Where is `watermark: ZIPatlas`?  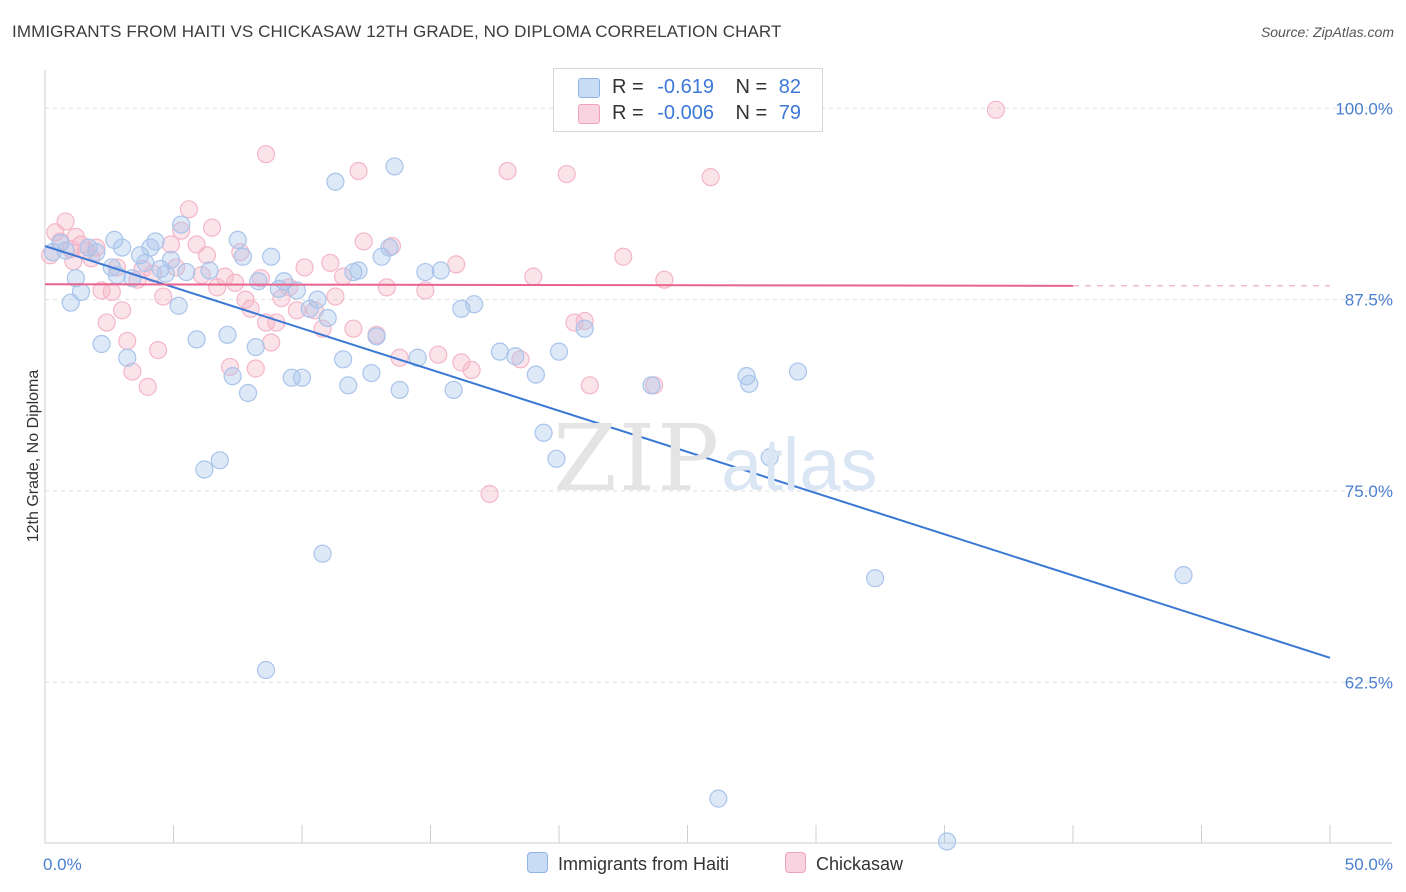
watermark: ZIPatlas is located at coordinates (715, 458).